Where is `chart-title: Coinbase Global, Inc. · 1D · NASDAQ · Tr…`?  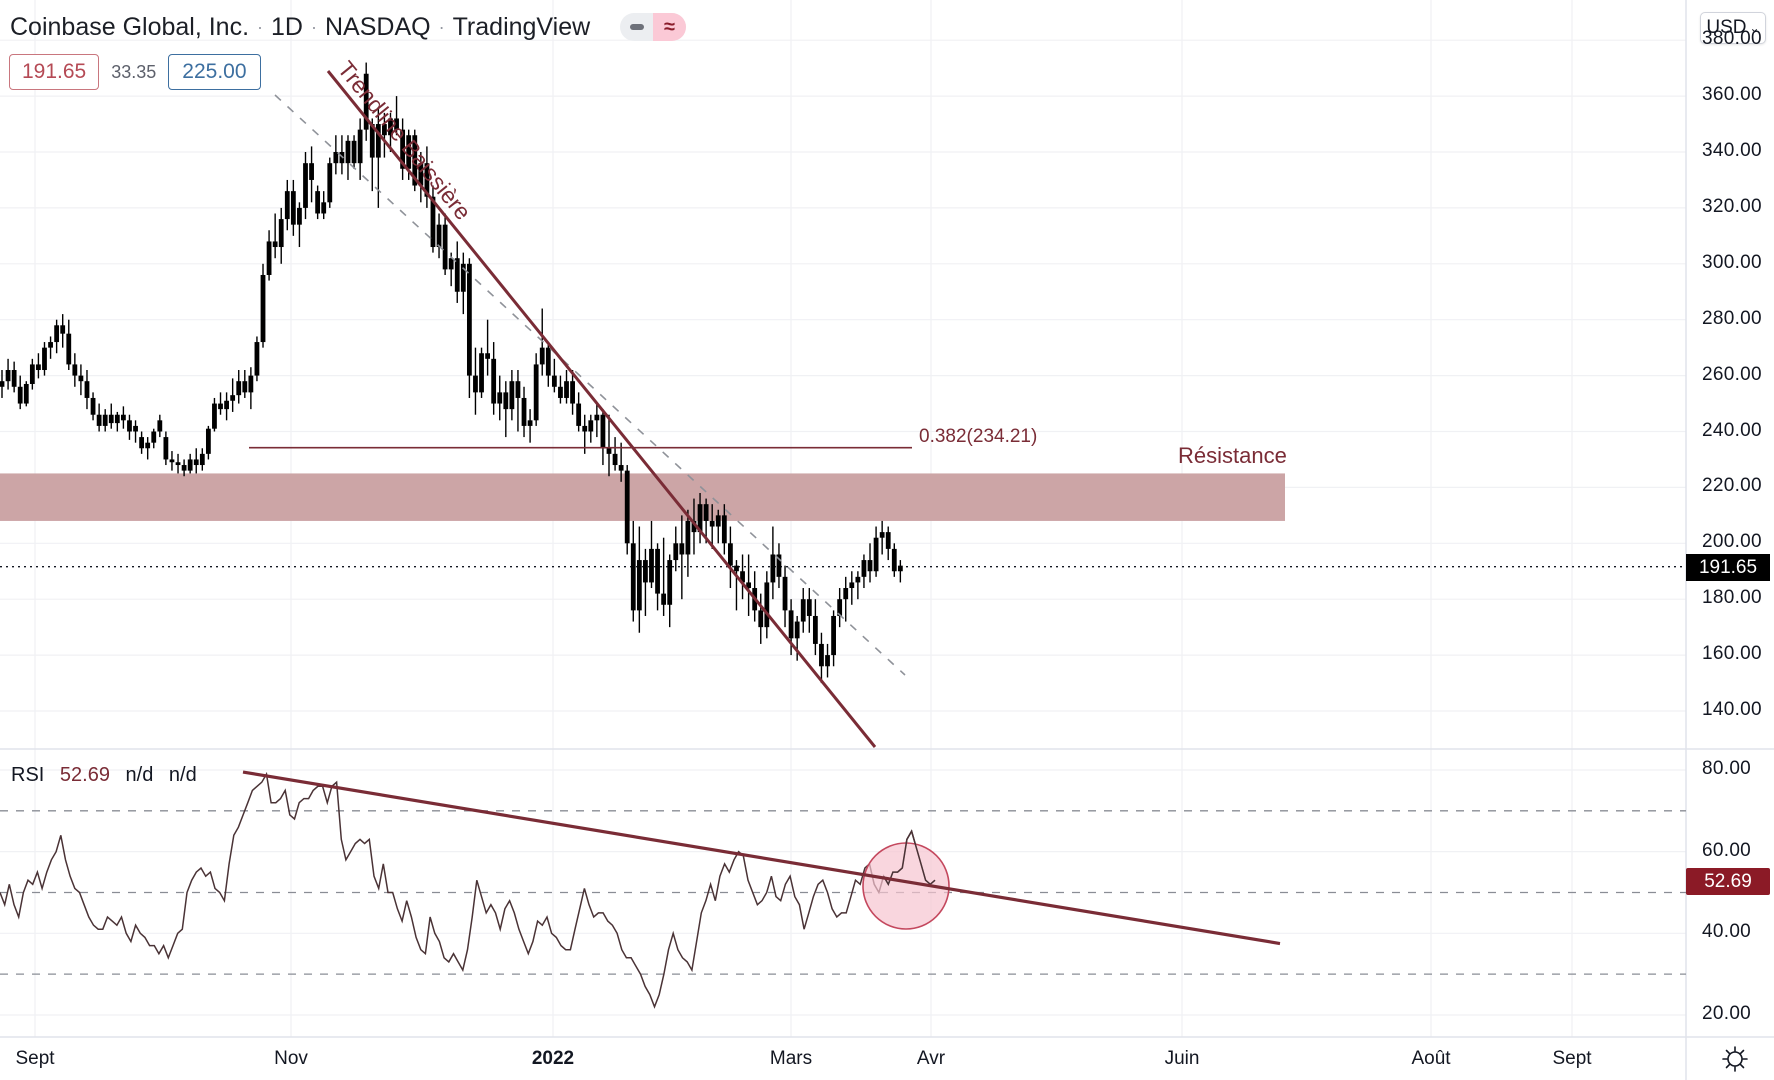 chart-title: Coinbase Global, Inc. · 1D · NASDAQ · Tr… is located at coordinates (300, 27).